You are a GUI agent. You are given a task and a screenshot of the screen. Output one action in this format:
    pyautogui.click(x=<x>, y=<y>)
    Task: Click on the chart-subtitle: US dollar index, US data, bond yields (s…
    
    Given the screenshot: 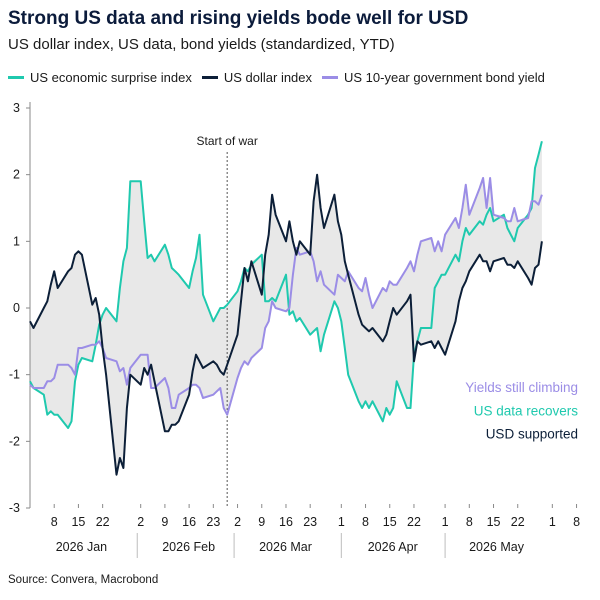 What is the action you would take?
    pyautogui.click(x=201, y=44)
    